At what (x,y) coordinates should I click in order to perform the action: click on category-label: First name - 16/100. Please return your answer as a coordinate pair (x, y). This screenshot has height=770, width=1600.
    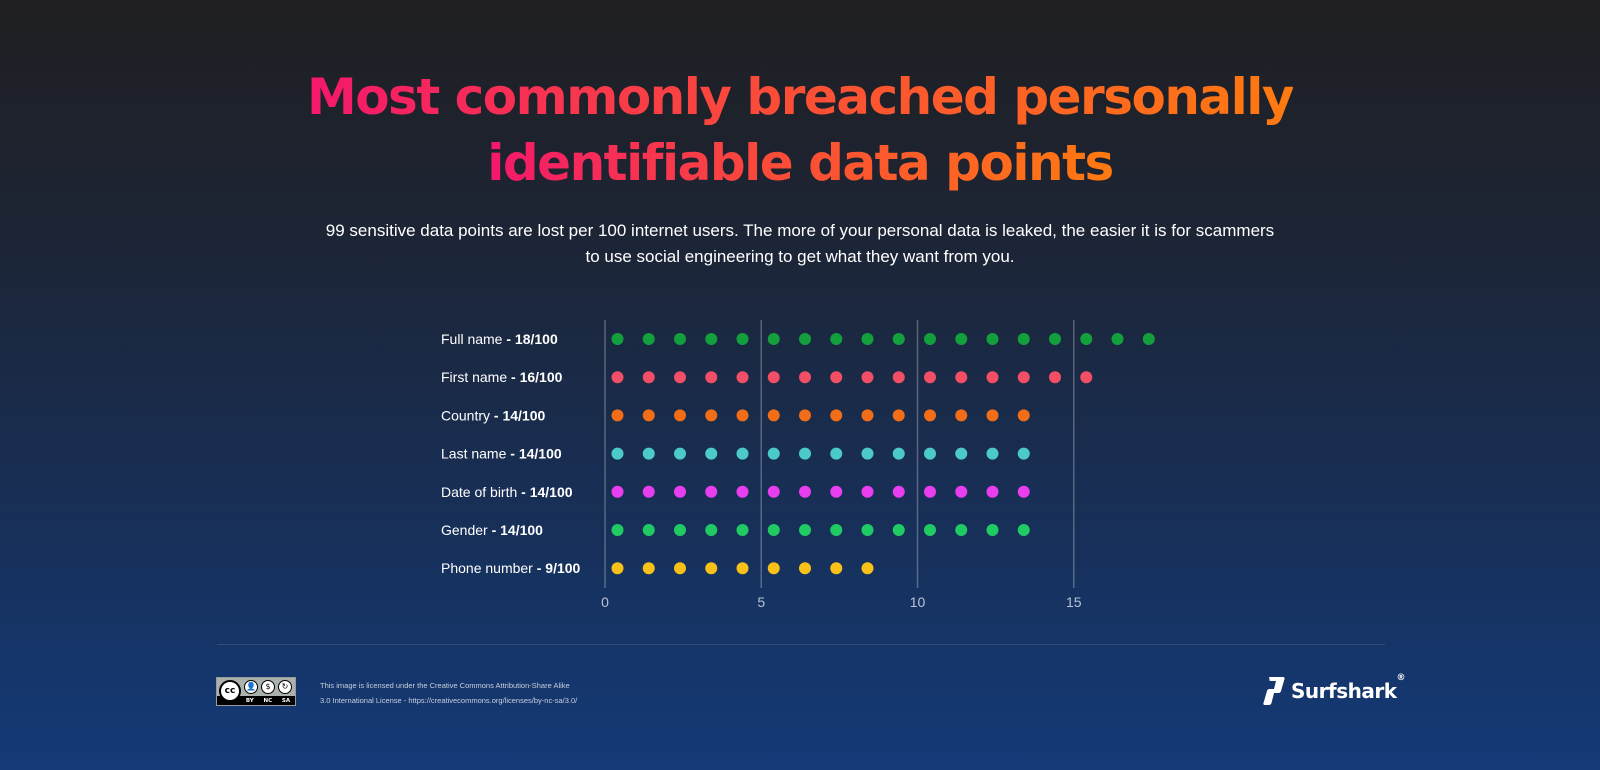
    Looking at the image, I should click on (502, 377).